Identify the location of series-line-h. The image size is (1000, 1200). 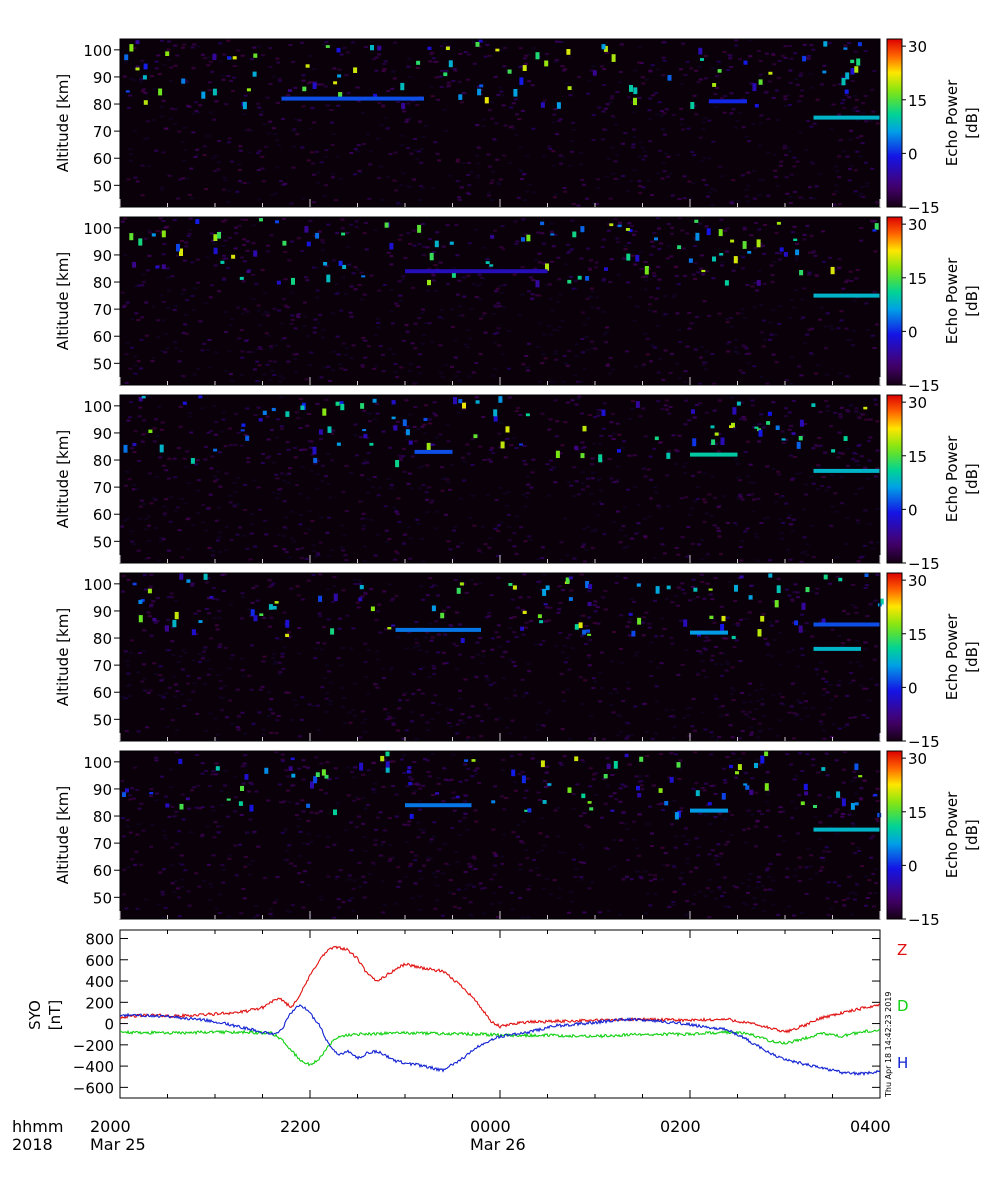
(500, 1040).